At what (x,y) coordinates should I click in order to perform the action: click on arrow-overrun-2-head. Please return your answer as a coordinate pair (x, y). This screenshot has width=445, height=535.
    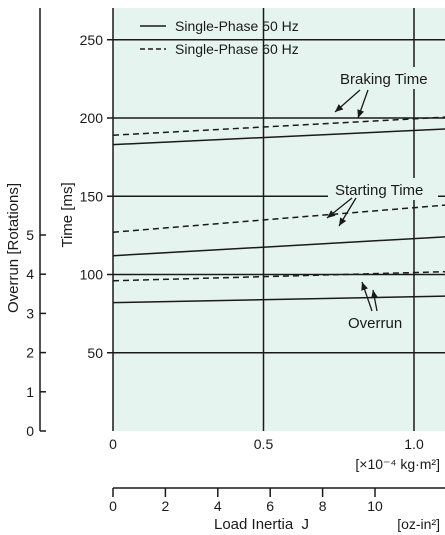
    Looking at the image, I should click on (374, 294).